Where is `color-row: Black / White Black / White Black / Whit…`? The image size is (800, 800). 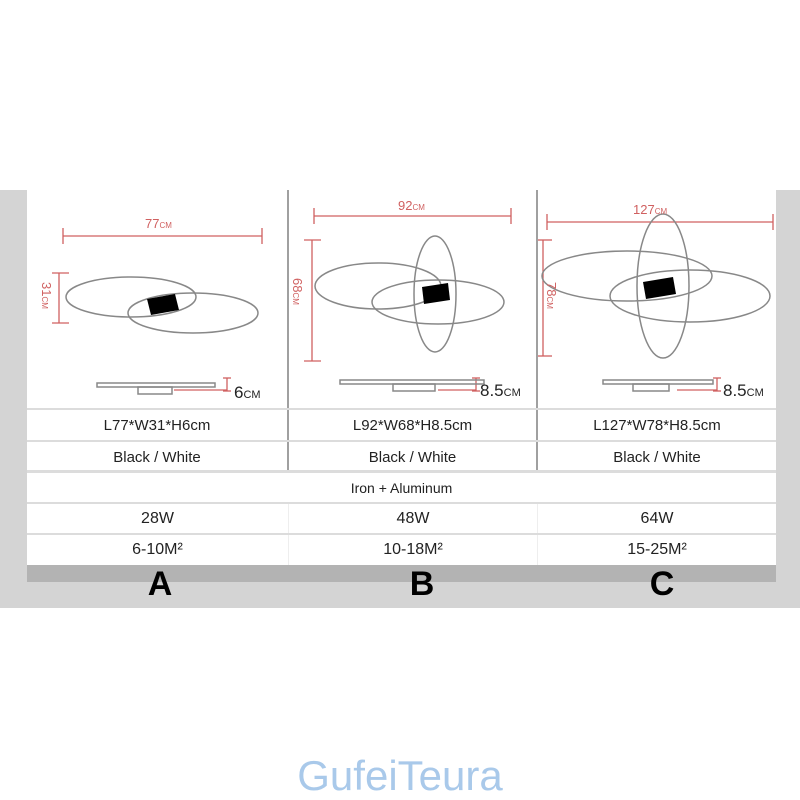 color-row: Black / White Black / White Black / Whit… is located at coordinates (401, 456).